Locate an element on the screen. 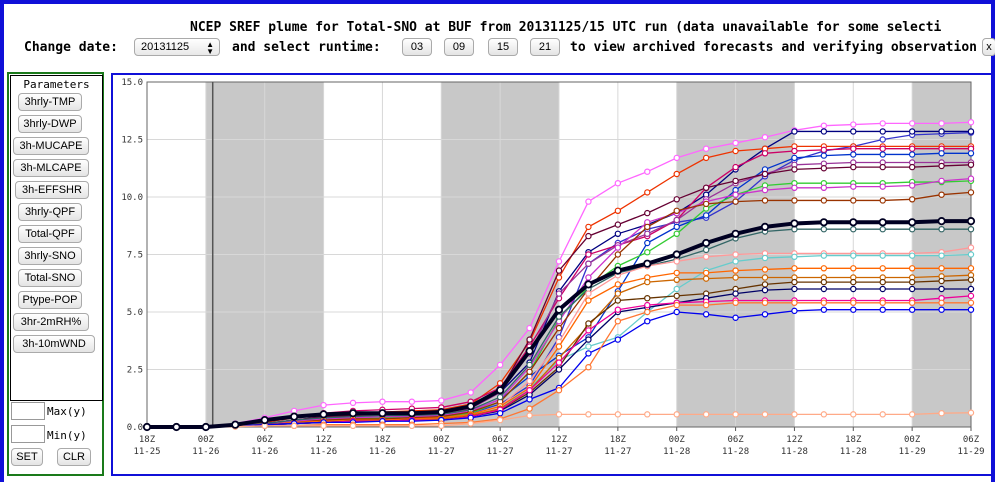 Image resolution: width=995 pixels, height=482 pixels. date-select: 20131125 ▲ ▼ is located at coordinates (177, 47).